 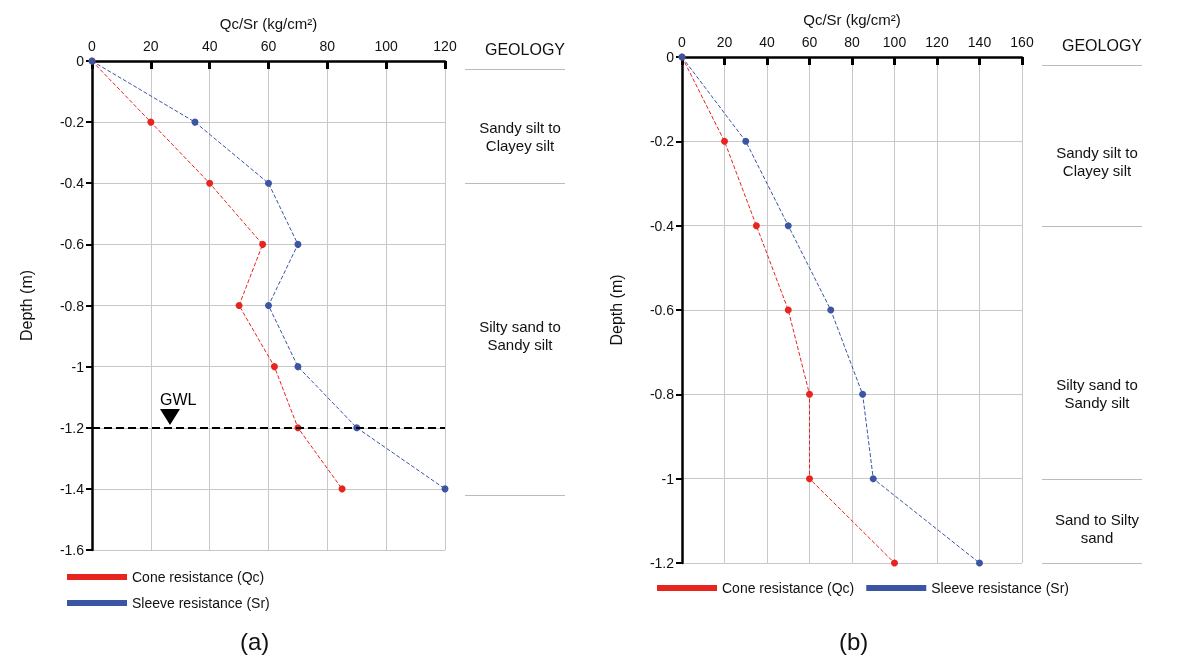 What do you see at coordinates (1022, 42) in the screenshot?
I see `x-tick-label: 160` at bounding box center [1022, 42].